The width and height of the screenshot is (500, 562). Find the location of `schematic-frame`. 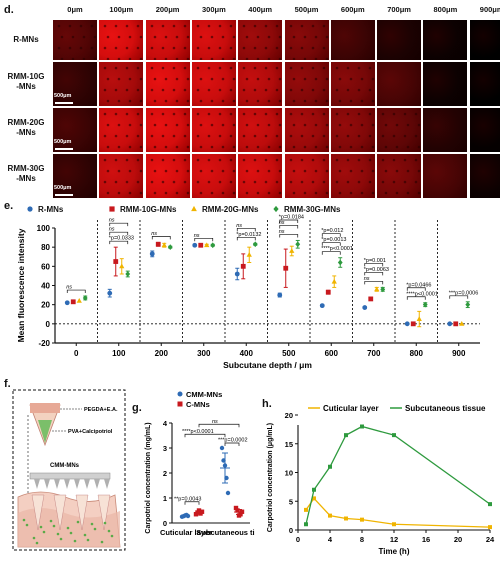

schematic-frame is located at coordinates (69, 470).